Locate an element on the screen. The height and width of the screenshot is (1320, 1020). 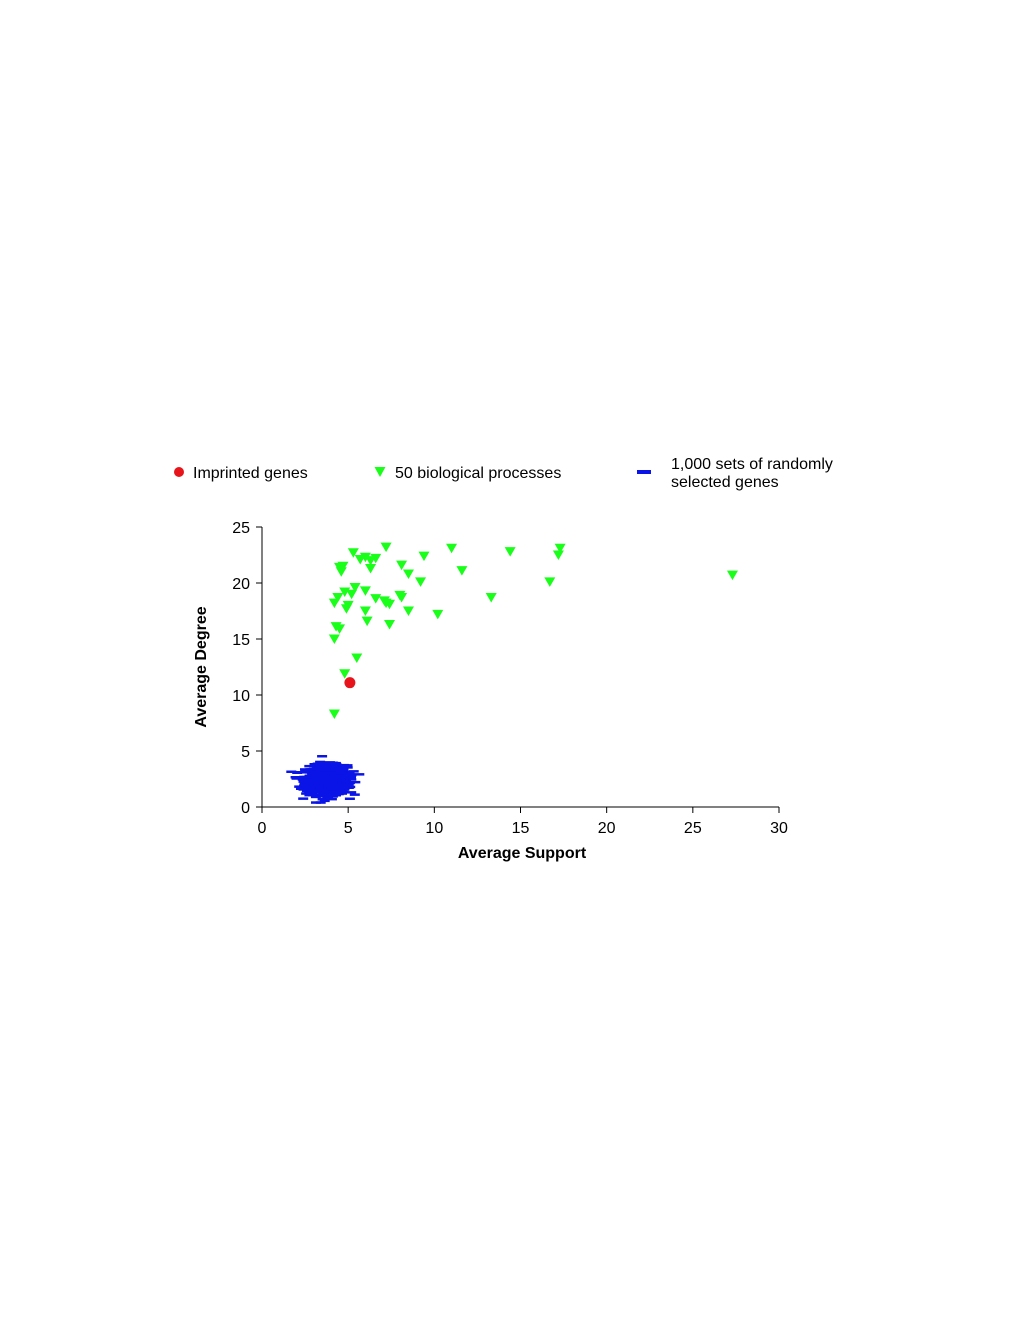
legend-marker-biological-processes is located at coordinates (380, 472).